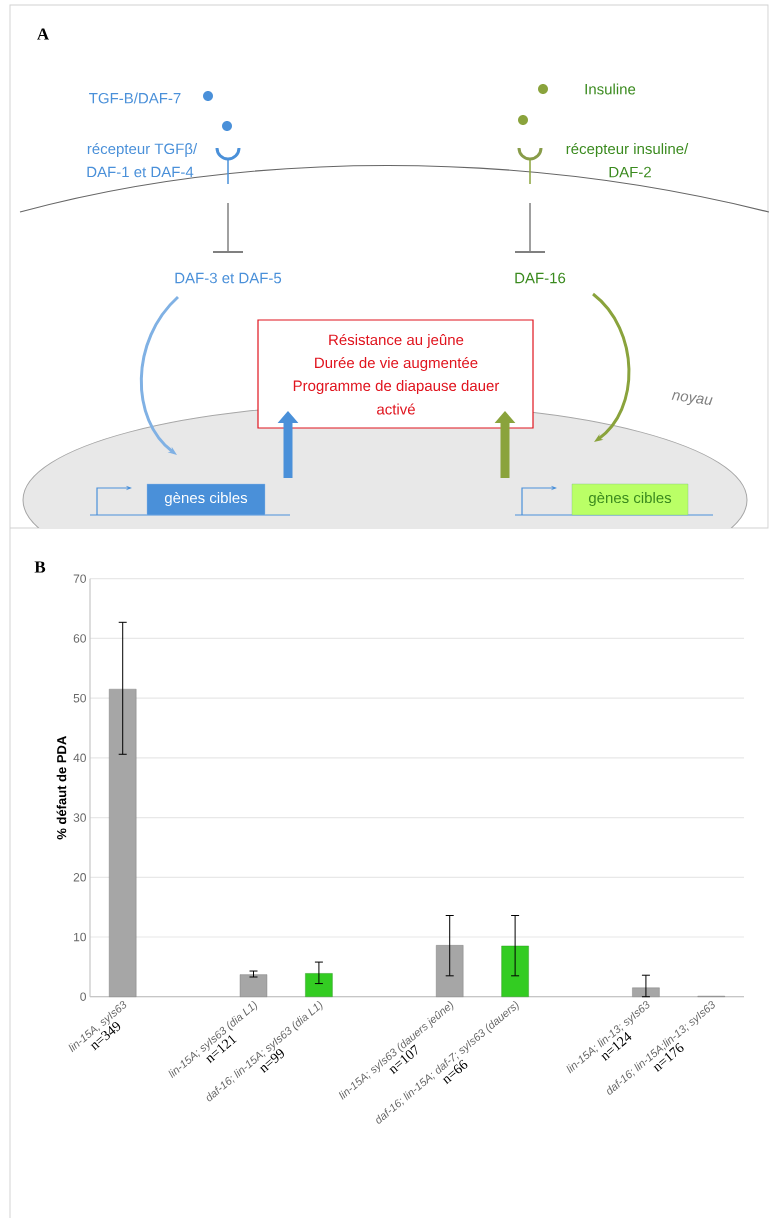 This screenshot has height=1218, width=769. Describe the element at coordinates (610, 89) in the screenshot. I see `text: Insuline` at that location.